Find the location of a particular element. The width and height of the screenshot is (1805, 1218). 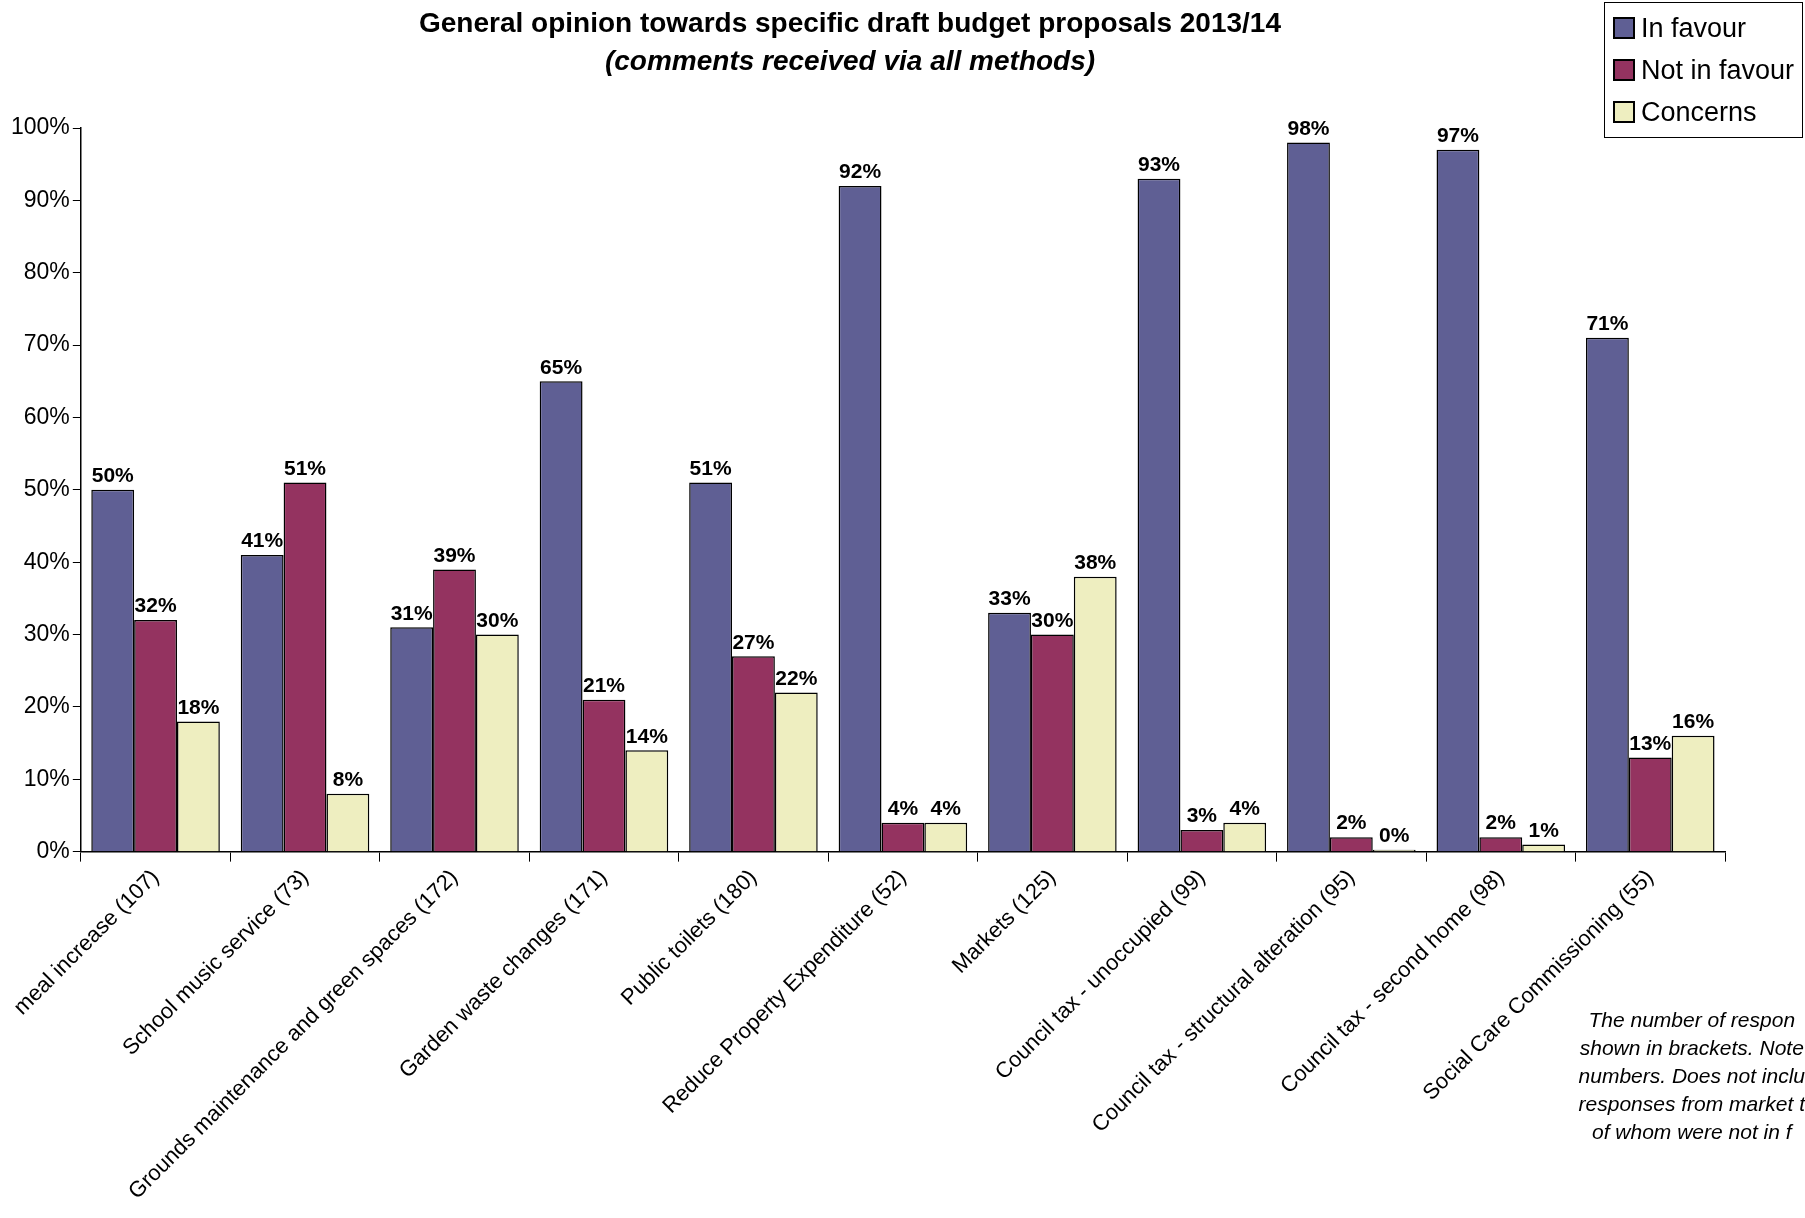

data-label: 0% is located at coordinates (1394, 834).